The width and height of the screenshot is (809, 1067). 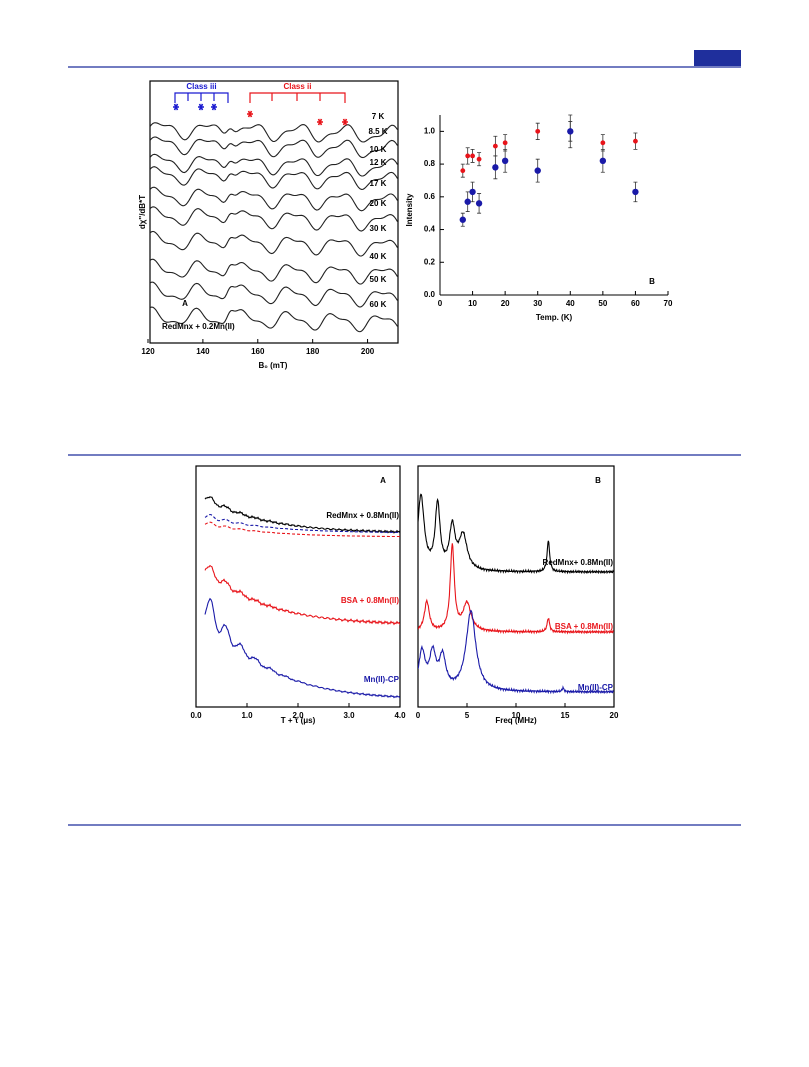 I want to click on x-tick-label: 200, so click(x=368, y=351).